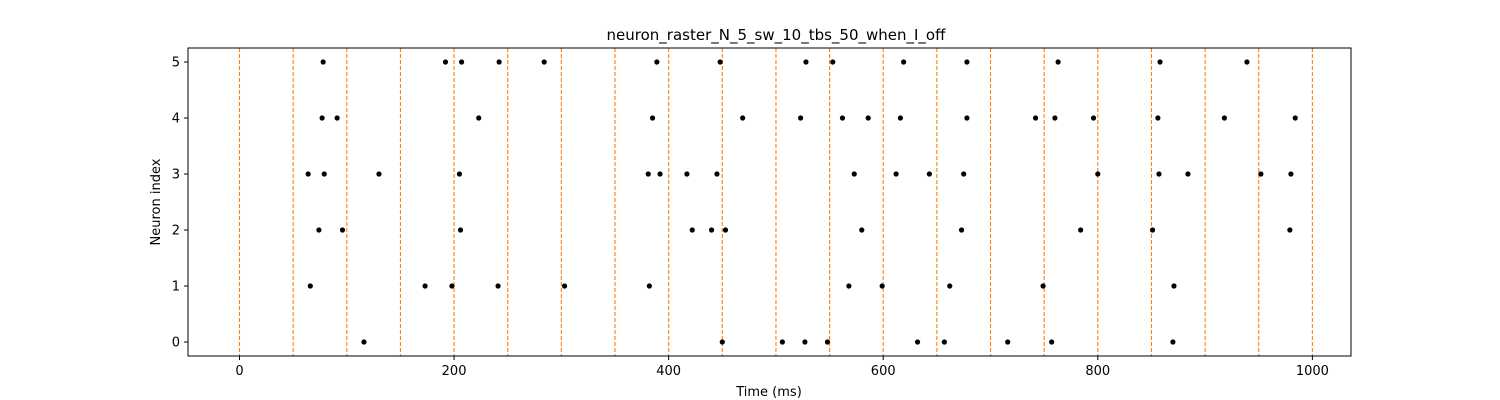  I want to click on x-tick-label: 200, so click(454, 371).